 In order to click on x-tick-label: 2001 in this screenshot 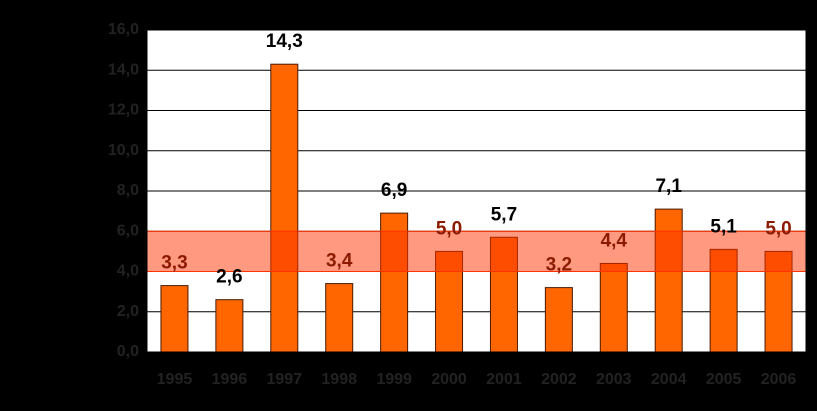, I will do `click(504, 379)`.